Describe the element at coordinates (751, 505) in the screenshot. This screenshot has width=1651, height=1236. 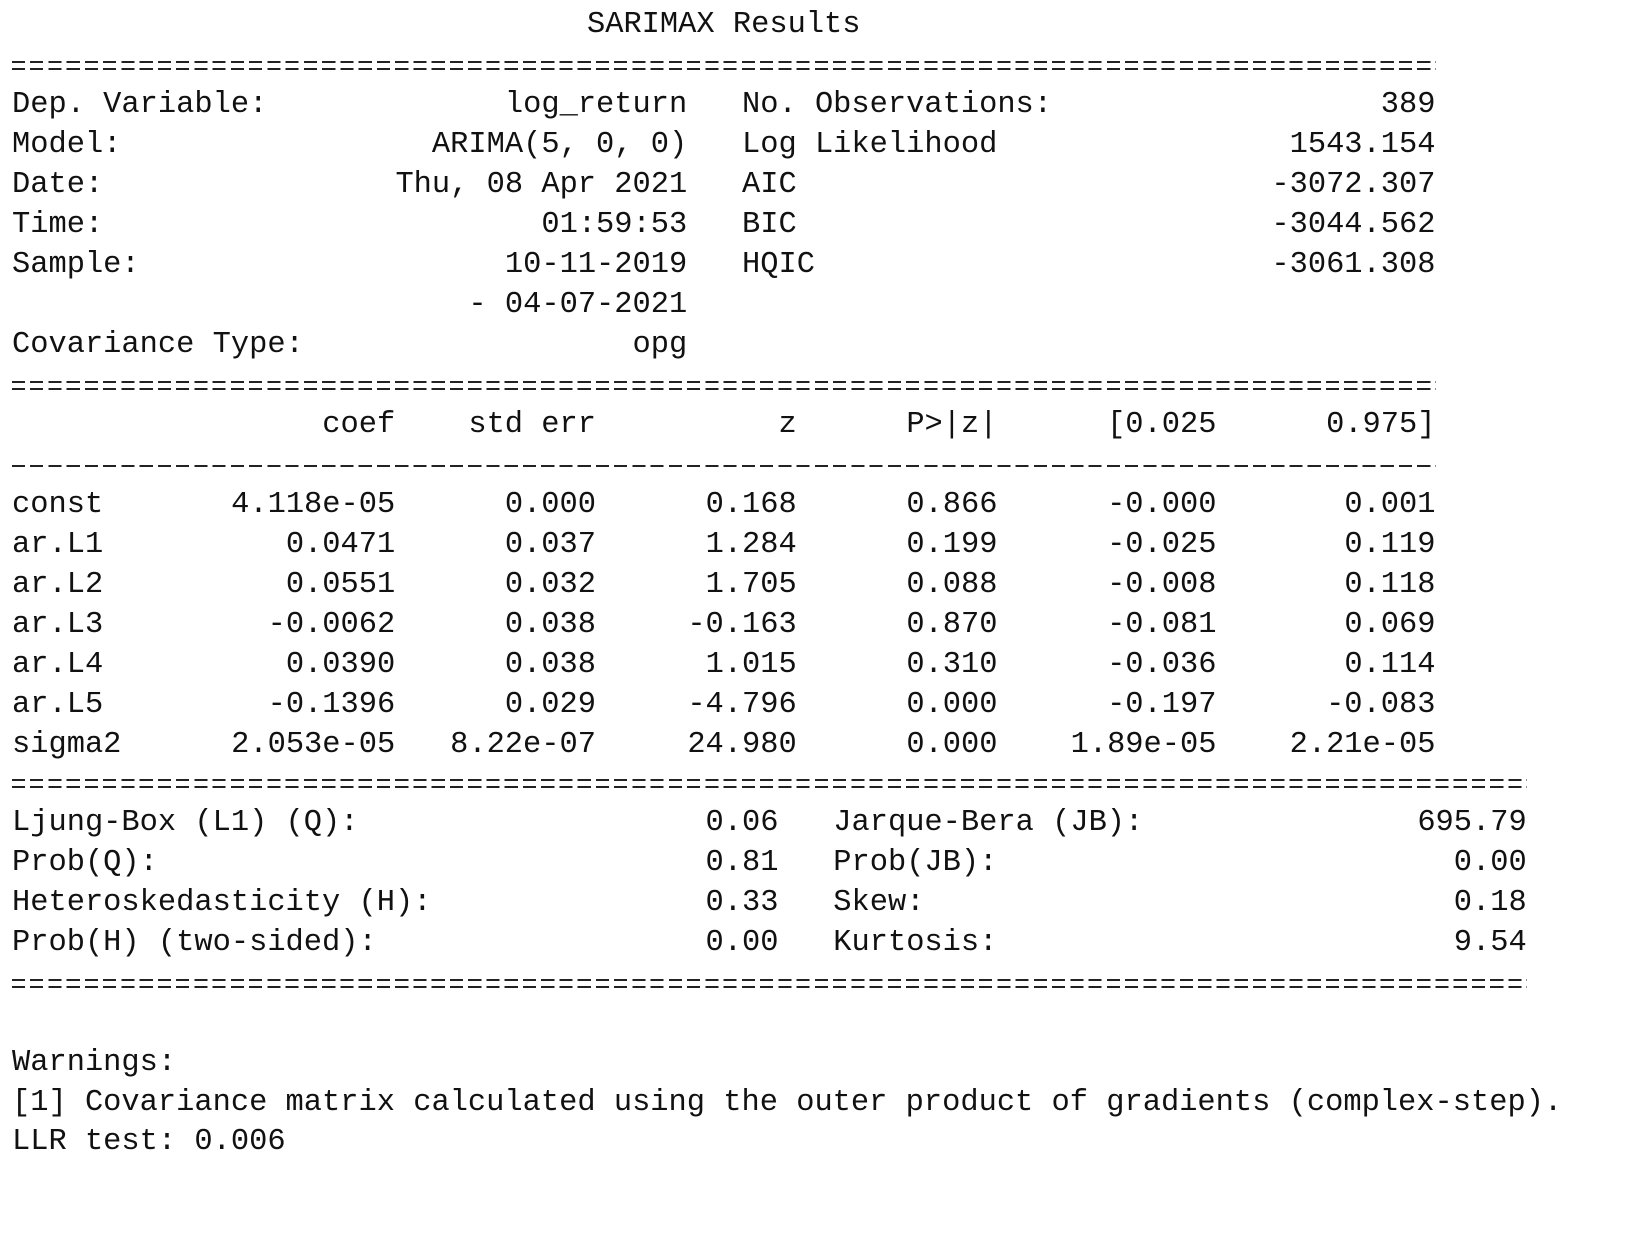
I see `table-cell: 0.168` at that location.